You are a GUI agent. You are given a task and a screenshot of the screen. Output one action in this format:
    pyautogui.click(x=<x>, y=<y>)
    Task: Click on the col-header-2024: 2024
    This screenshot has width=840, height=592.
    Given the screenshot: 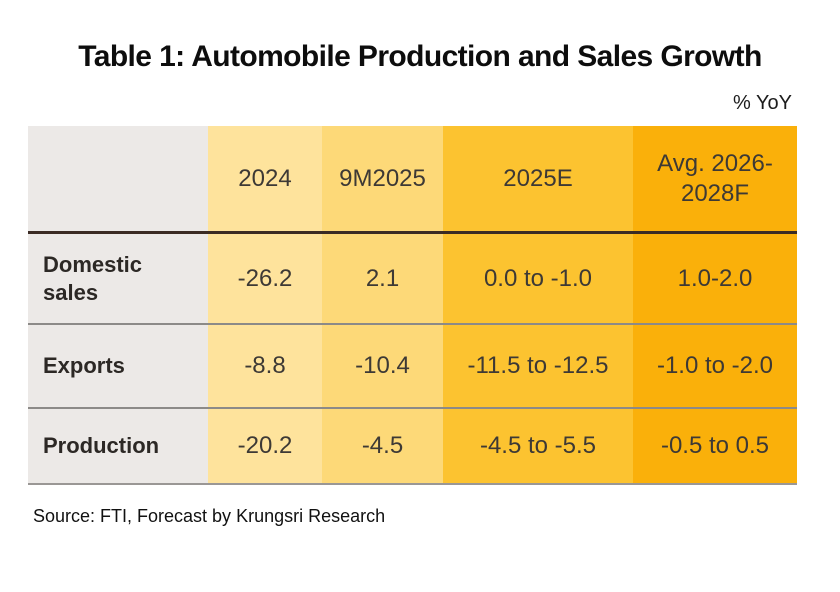 What is the action you would take?
    pyautogui.click(x=265, y=180)
    